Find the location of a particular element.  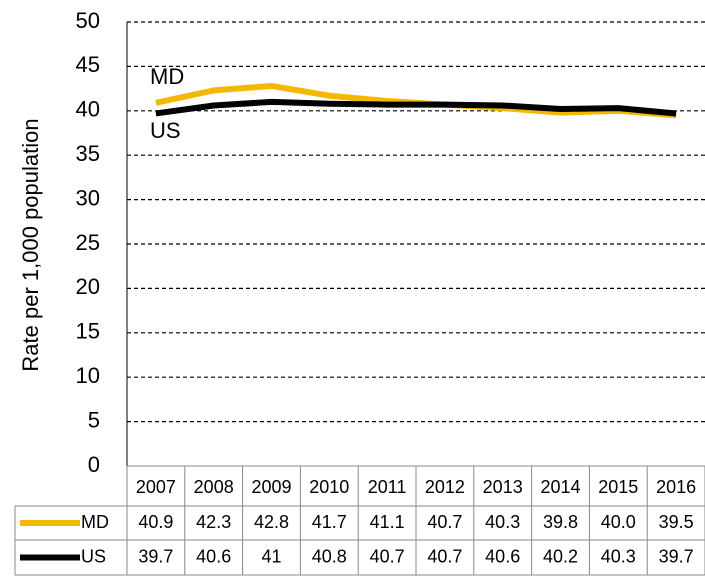

series-annotation: MD is located at coordinates (167, 76).